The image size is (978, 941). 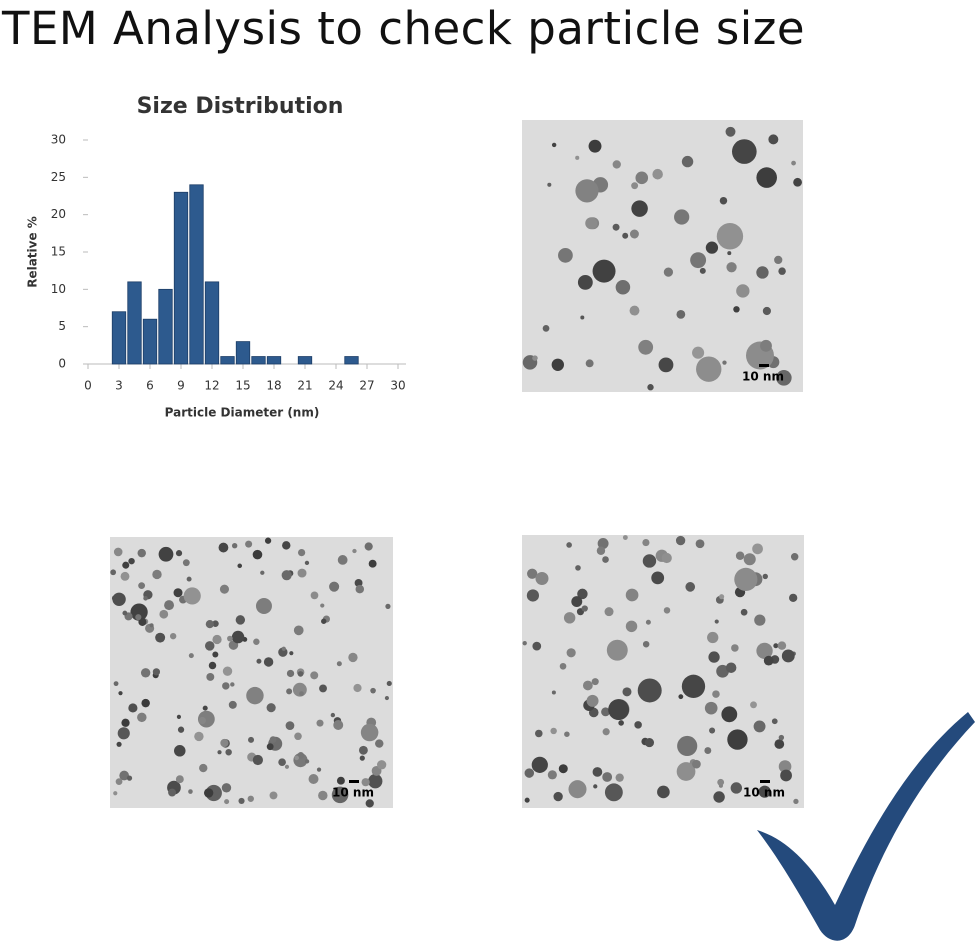 What do you see at coordinates (58, 177) in the screenshot?
I see `y-tick-label: 25` at bounding box center [58, 177].